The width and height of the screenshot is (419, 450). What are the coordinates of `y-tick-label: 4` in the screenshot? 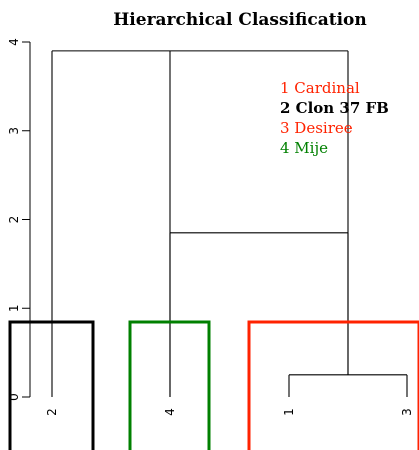 It's located at (14, 42).